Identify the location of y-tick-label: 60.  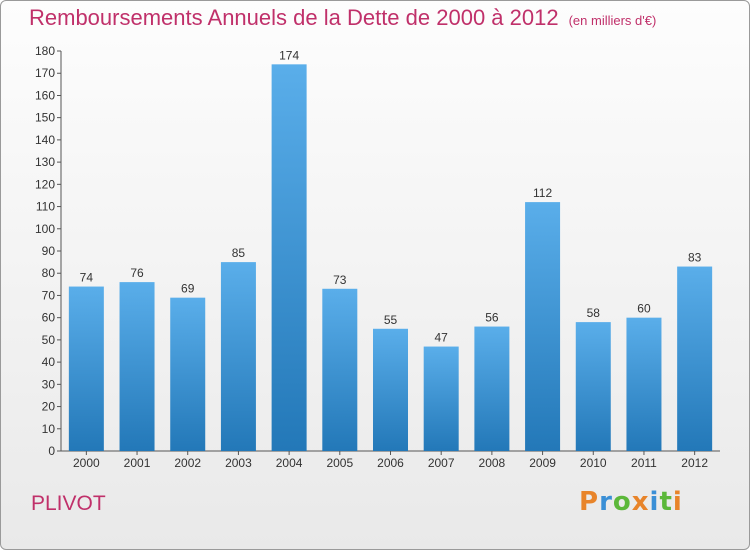
(49, 318).